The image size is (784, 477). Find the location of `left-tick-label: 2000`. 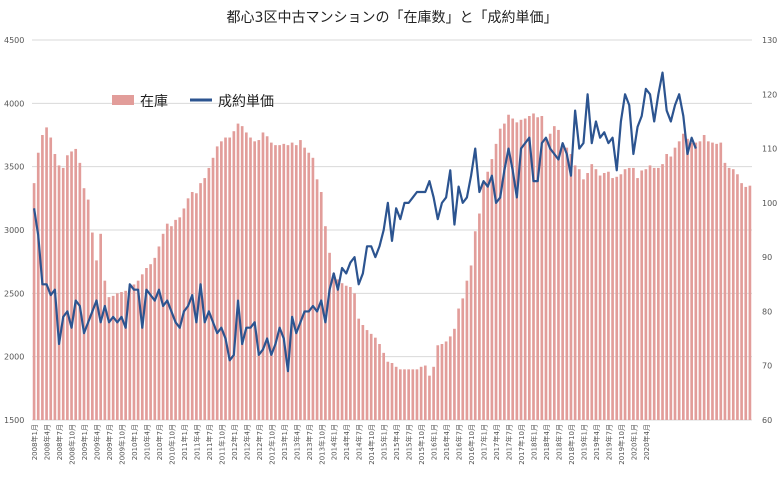

left-tick-label: 2000 is located at coordinates (14, 357).